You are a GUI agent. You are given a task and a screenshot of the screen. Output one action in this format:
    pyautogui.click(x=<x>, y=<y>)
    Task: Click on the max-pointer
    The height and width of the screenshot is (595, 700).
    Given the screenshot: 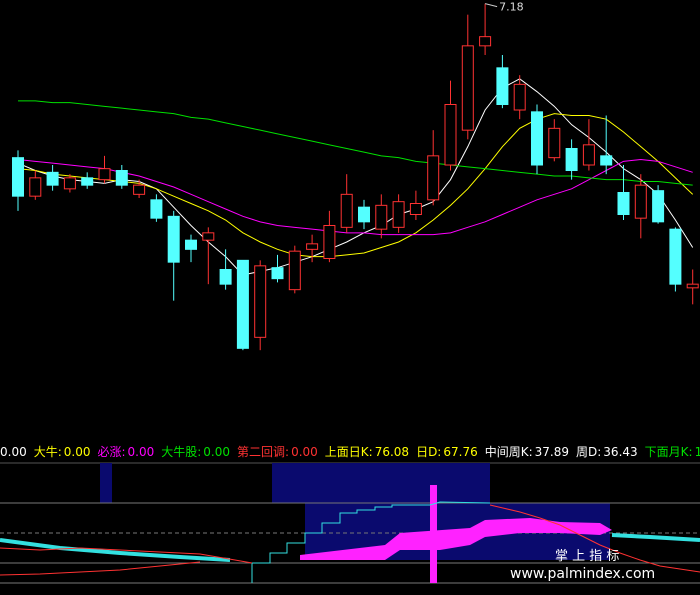 What is the action you would take?
    pyautogui.click(x=491, y=5)
    